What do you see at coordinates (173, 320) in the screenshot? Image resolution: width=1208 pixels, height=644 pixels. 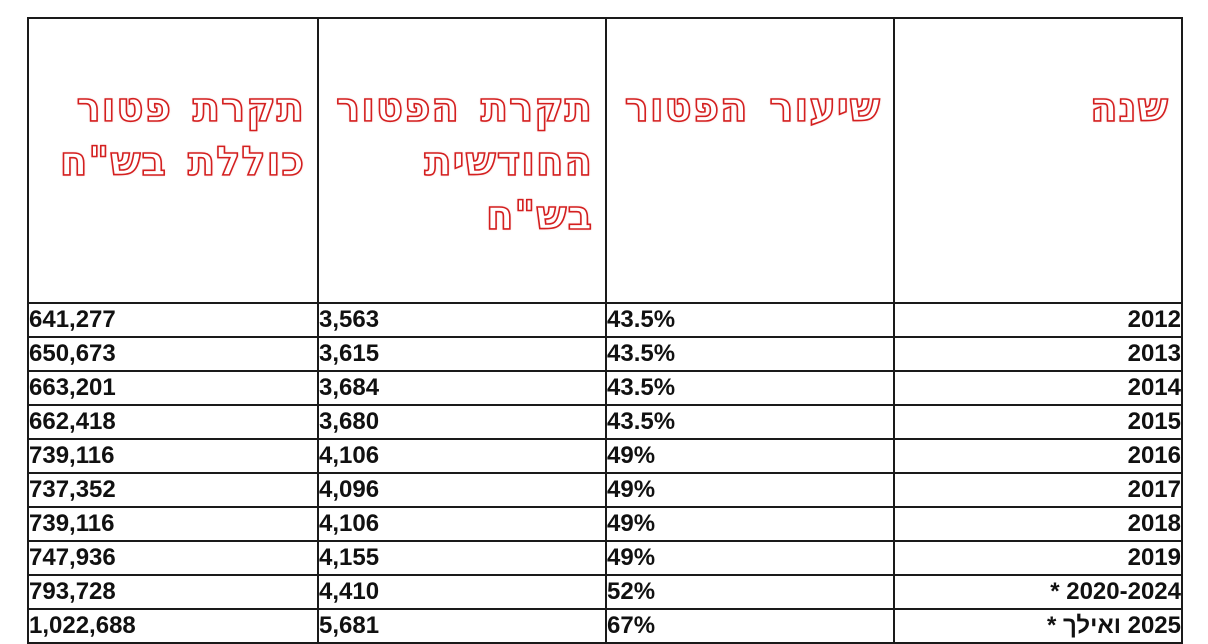 I see `total-ceiling-cell: 641,277` at bounding box center [173, 320].